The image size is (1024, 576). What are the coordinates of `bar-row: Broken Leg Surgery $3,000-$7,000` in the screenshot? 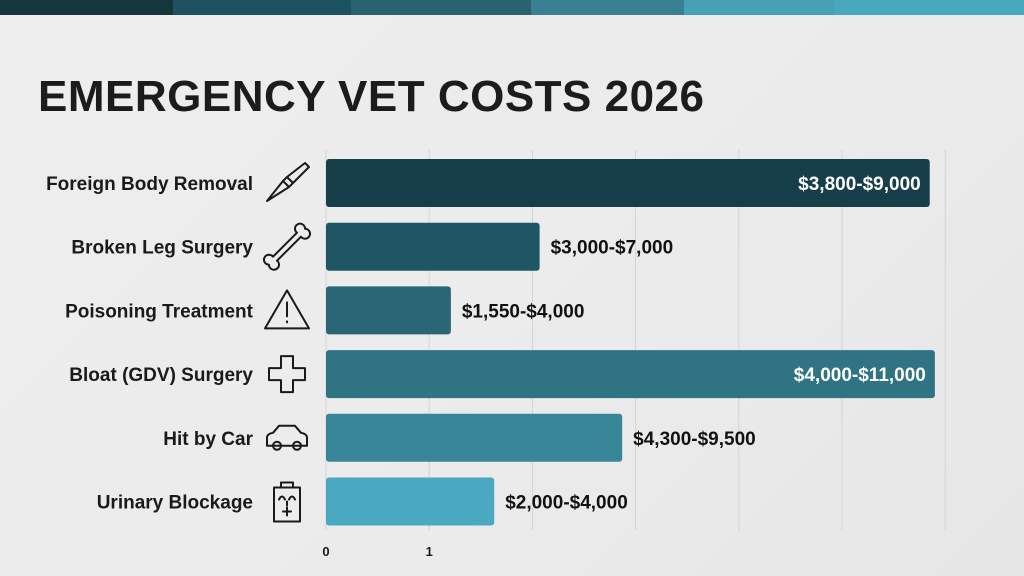 It's located at (372, 246).